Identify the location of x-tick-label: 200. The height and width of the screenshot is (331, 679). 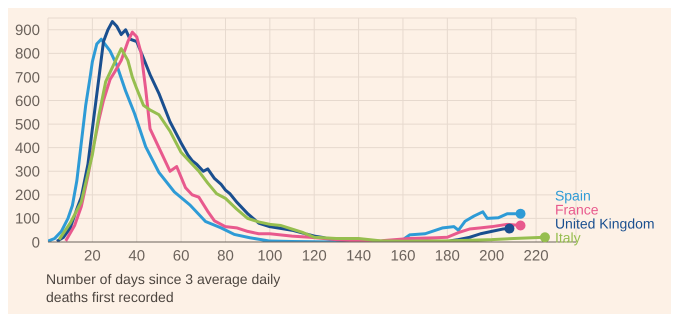
(491, 256).